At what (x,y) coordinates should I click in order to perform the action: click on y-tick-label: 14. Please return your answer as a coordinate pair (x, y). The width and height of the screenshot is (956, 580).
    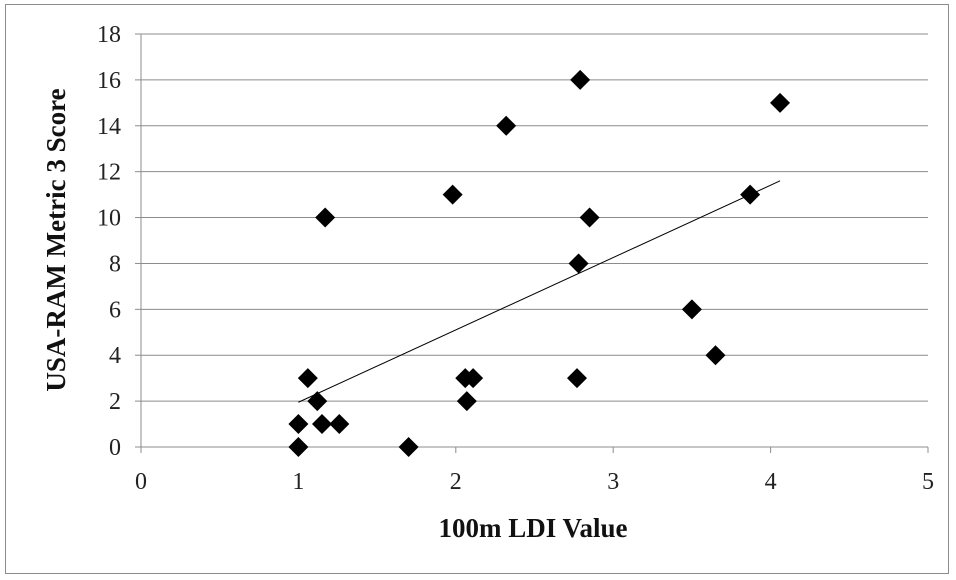
    Looking at the image, I should click on (109, 127).